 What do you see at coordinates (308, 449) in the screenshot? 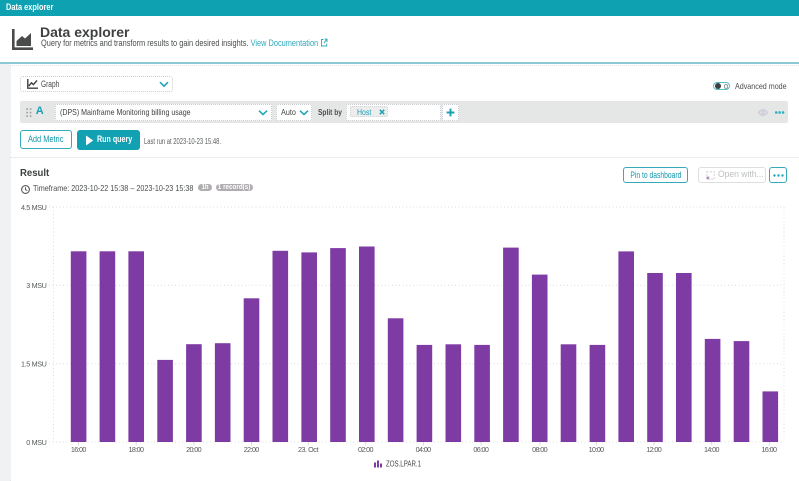
I see `svg-text: 23. Oct` at bounding box center [308, 449].